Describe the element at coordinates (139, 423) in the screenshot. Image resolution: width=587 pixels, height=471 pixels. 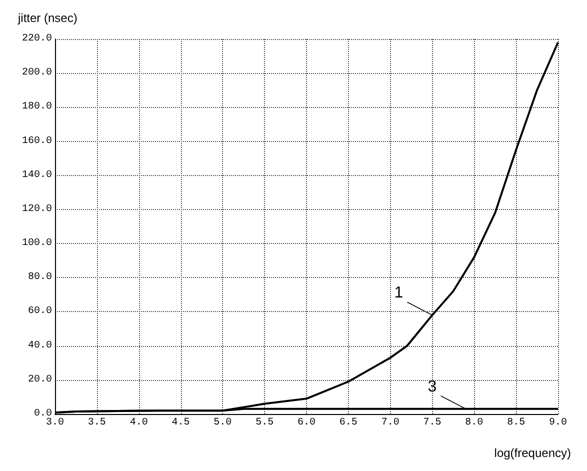
I see `x-tick-label: 4.0` at that location.